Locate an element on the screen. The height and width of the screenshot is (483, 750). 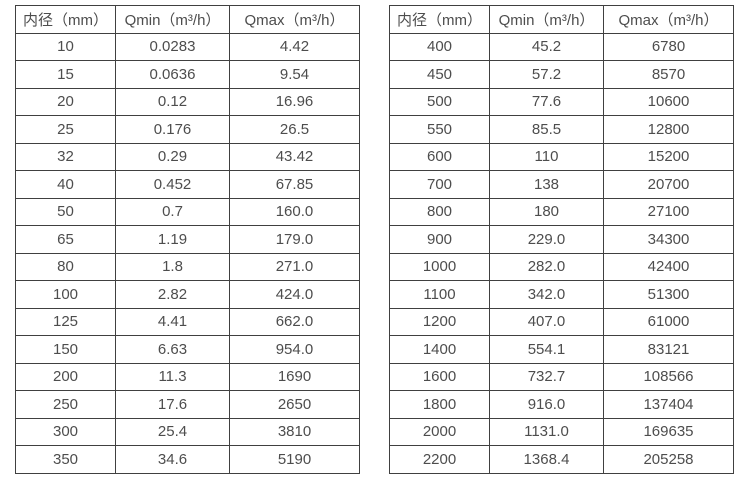
table-row: 300 25.4 3810 is located at coordinates (187, 431).